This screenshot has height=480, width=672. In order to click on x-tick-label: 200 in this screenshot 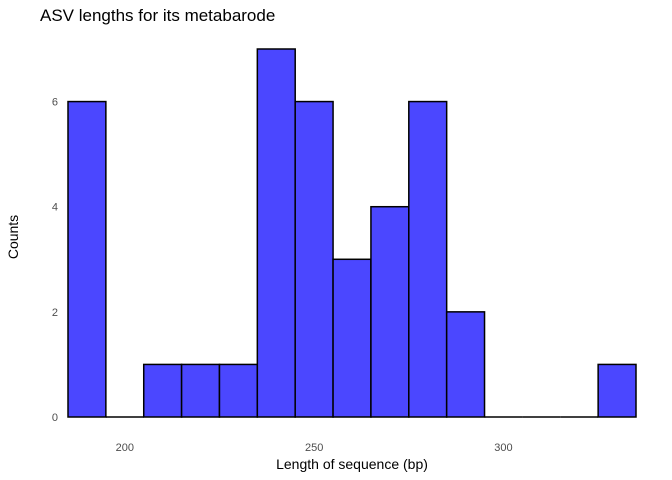, I will do `click(125, 448)`.